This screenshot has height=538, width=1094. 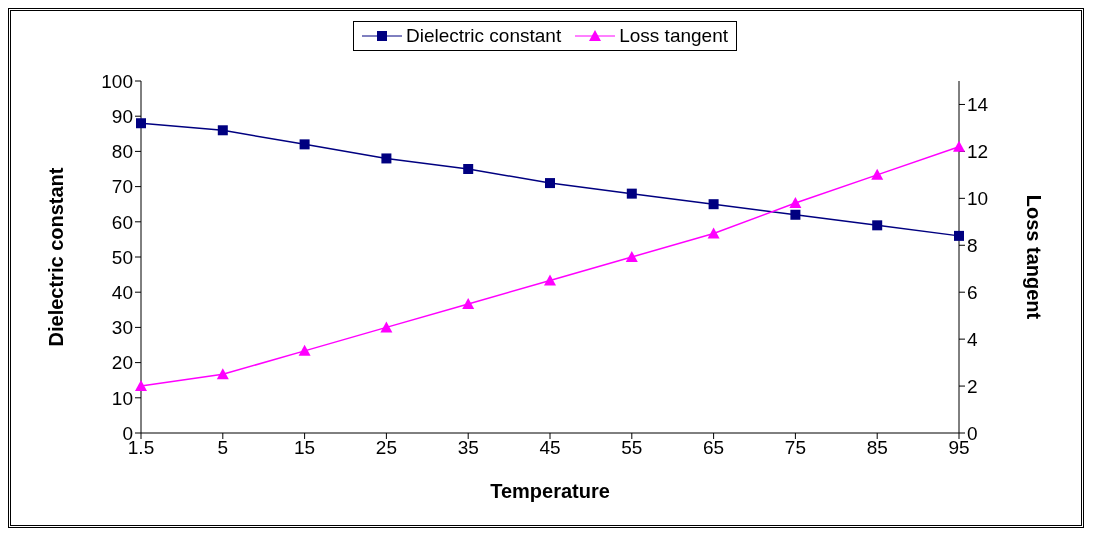 I want to click on x-tick-label: 65, so click(x=714, y=448).